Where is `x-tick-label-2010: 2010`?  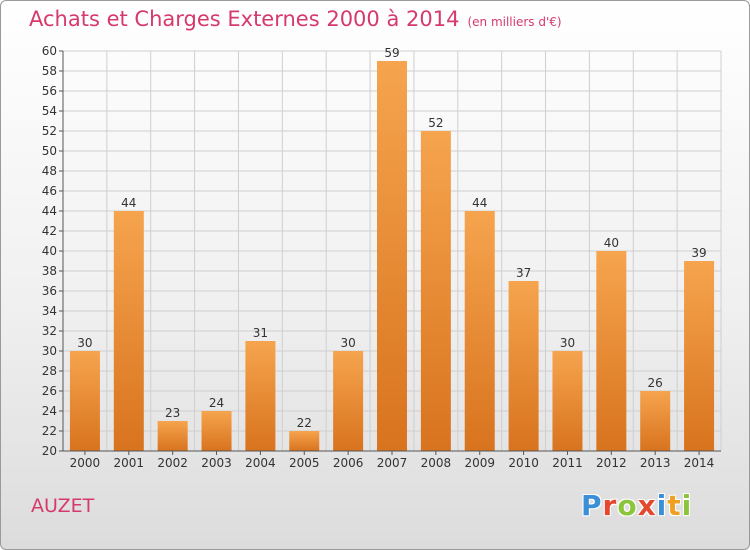
x-tick-label-2010: 2010 is located at coordinates (523, 463).